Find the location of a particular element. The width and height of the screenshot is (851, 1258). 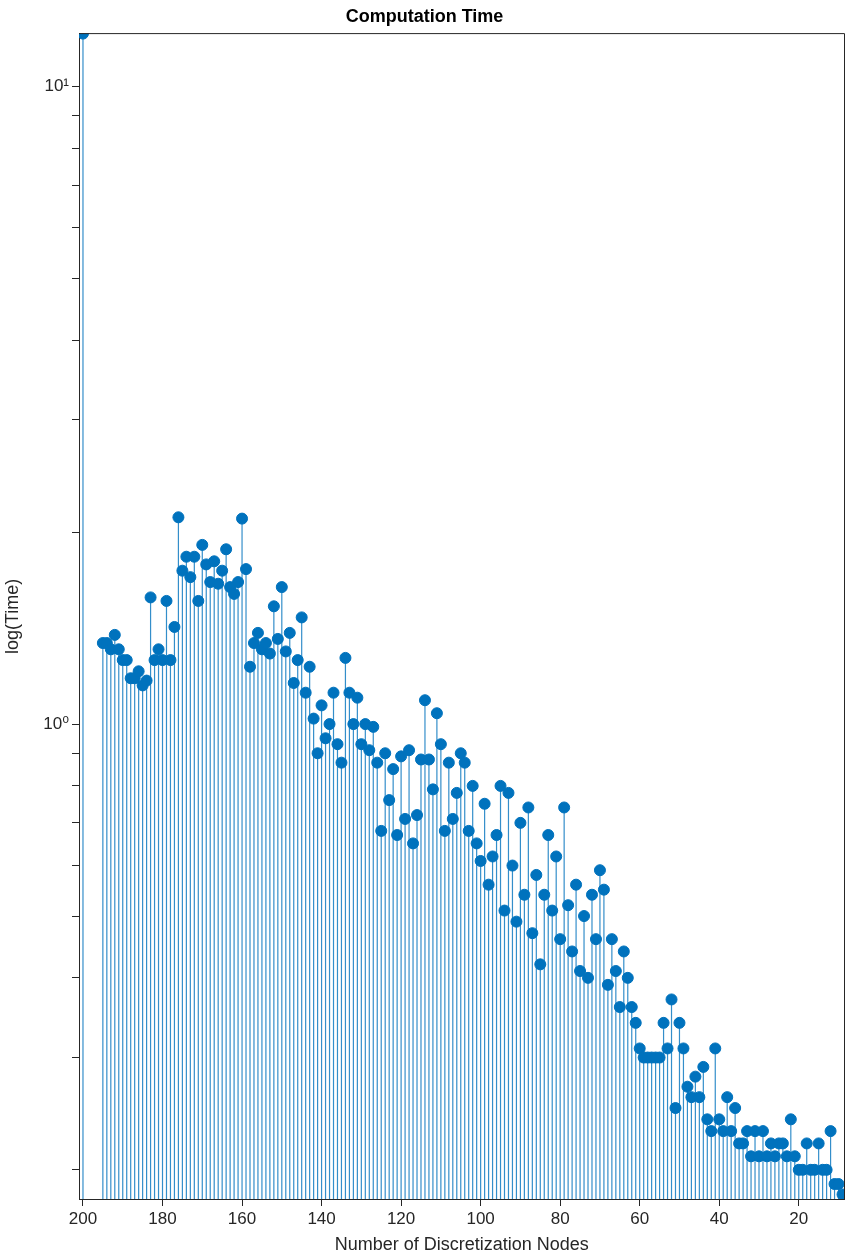

x-tick-label: 140 is located at coordinates (321, 1218).